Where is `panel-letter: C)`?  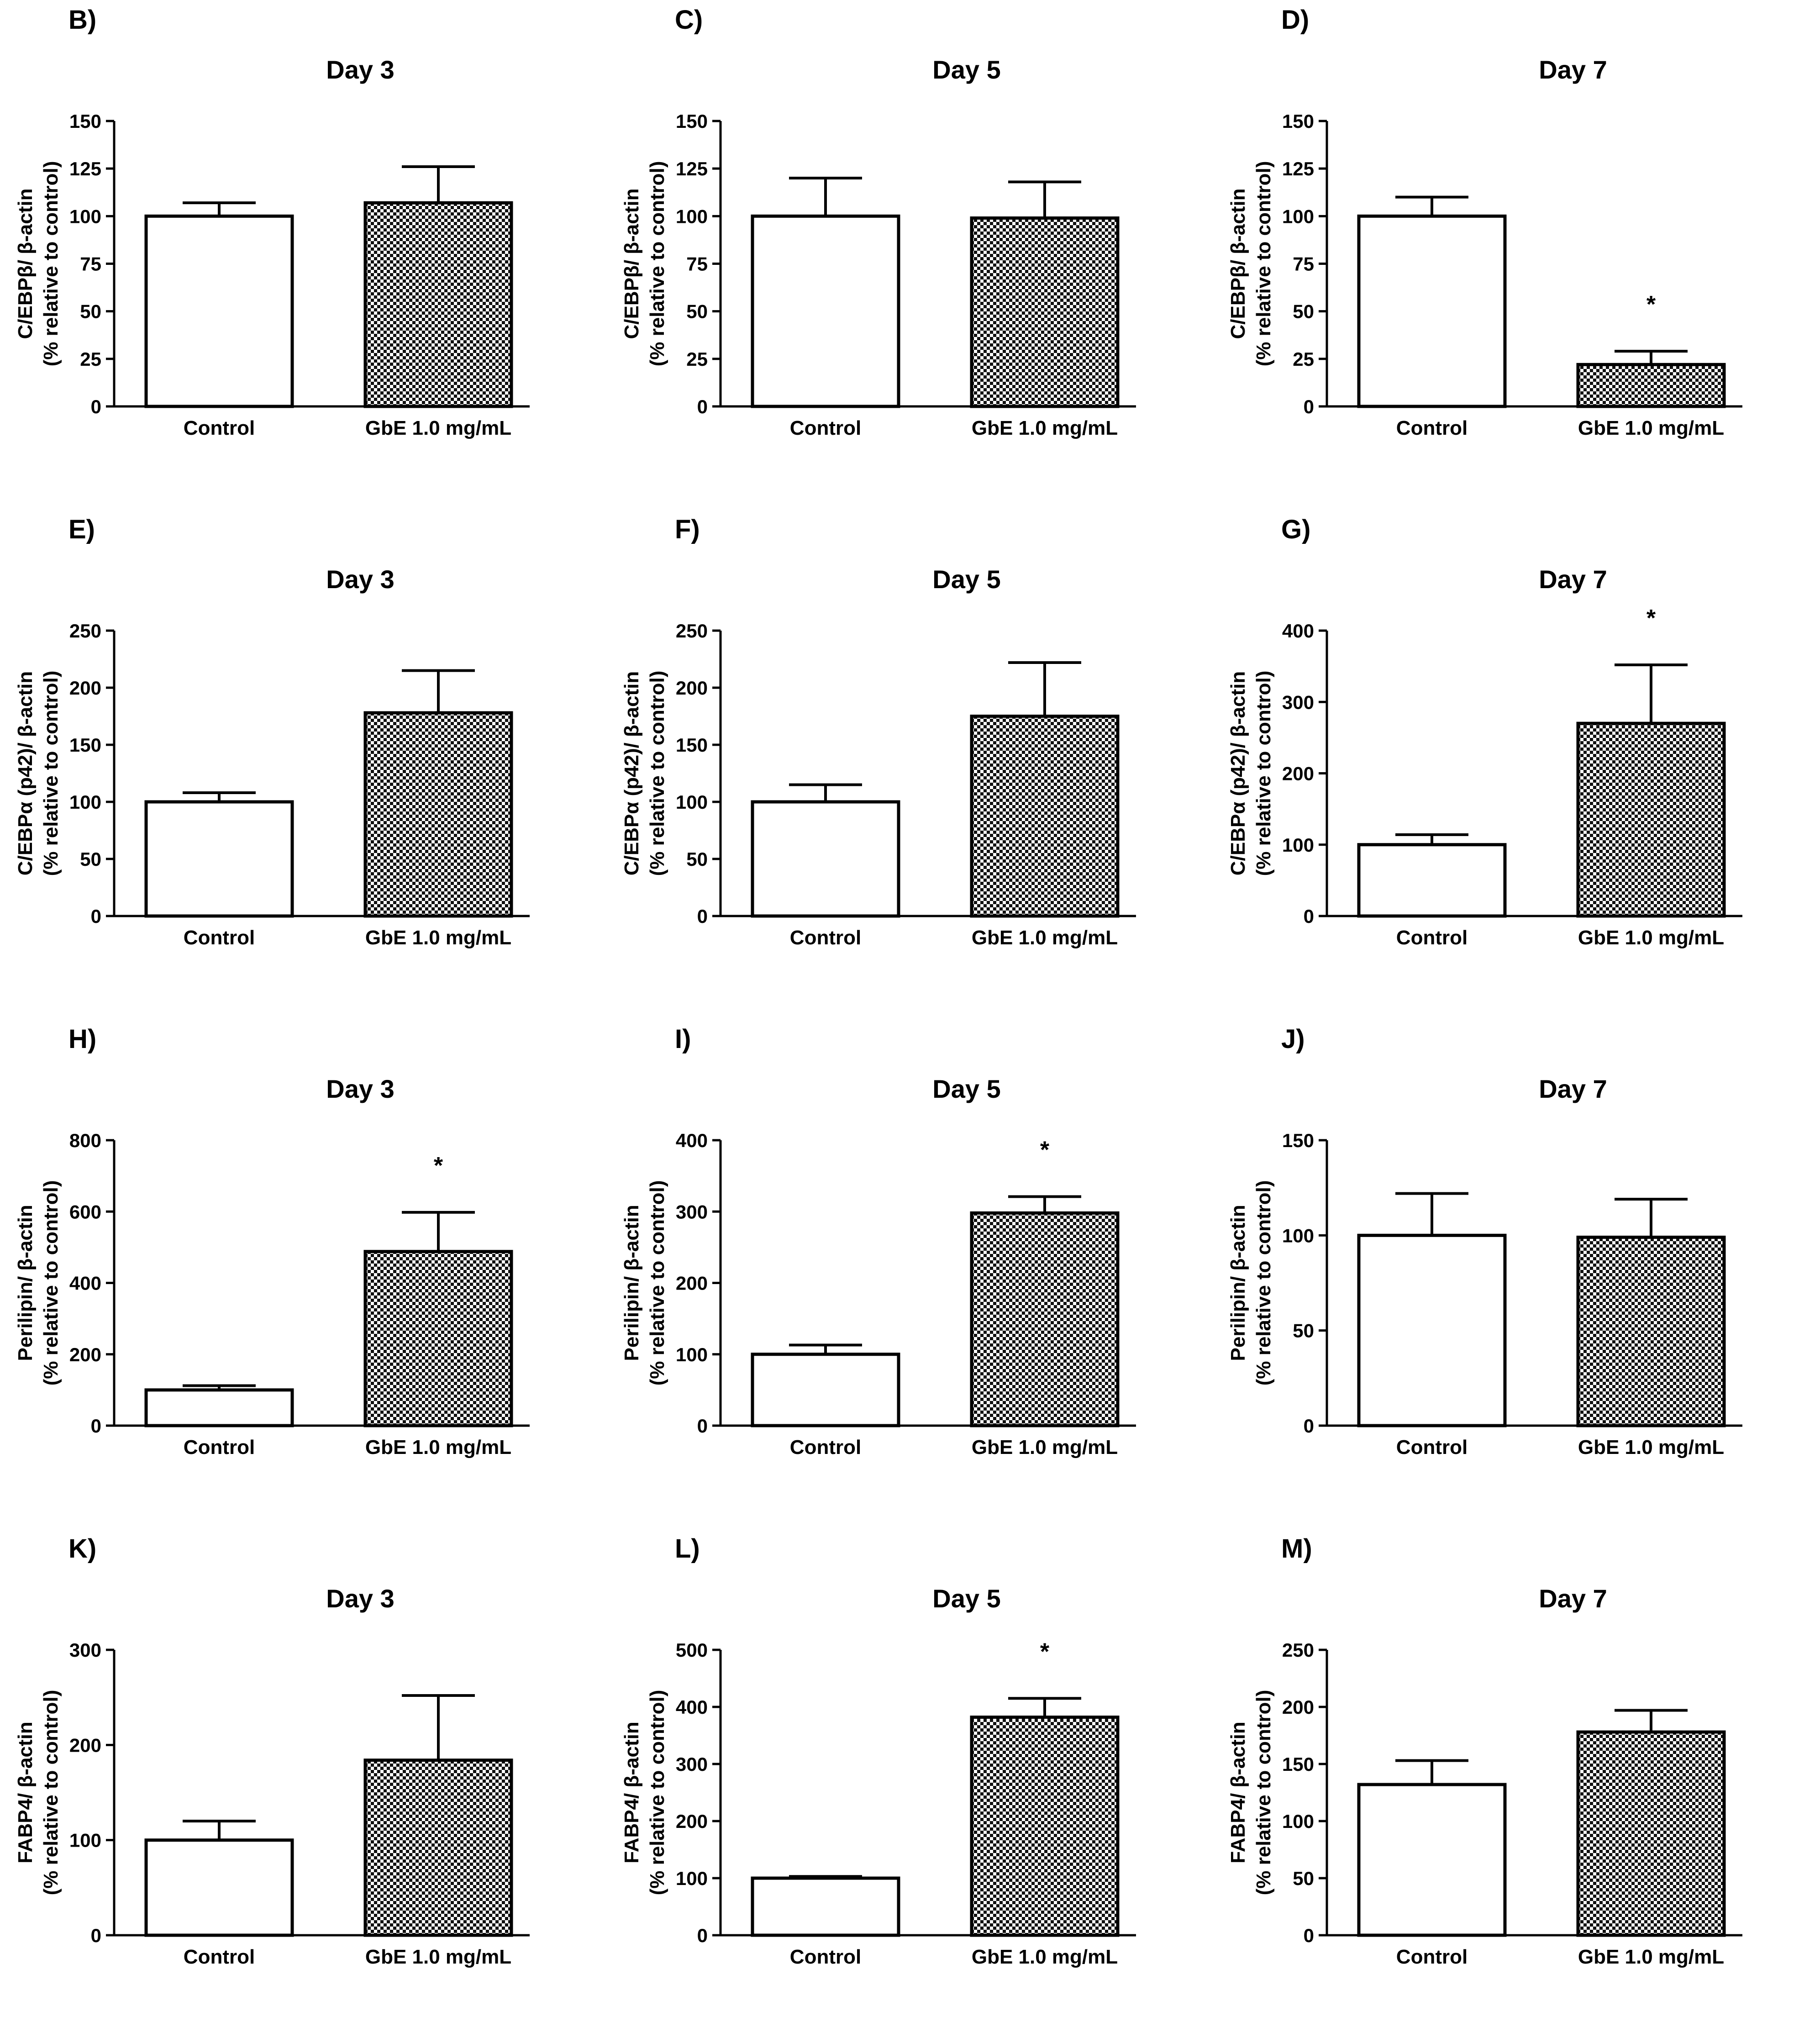 panel-letter: C) is located at coordinates (689, 20).